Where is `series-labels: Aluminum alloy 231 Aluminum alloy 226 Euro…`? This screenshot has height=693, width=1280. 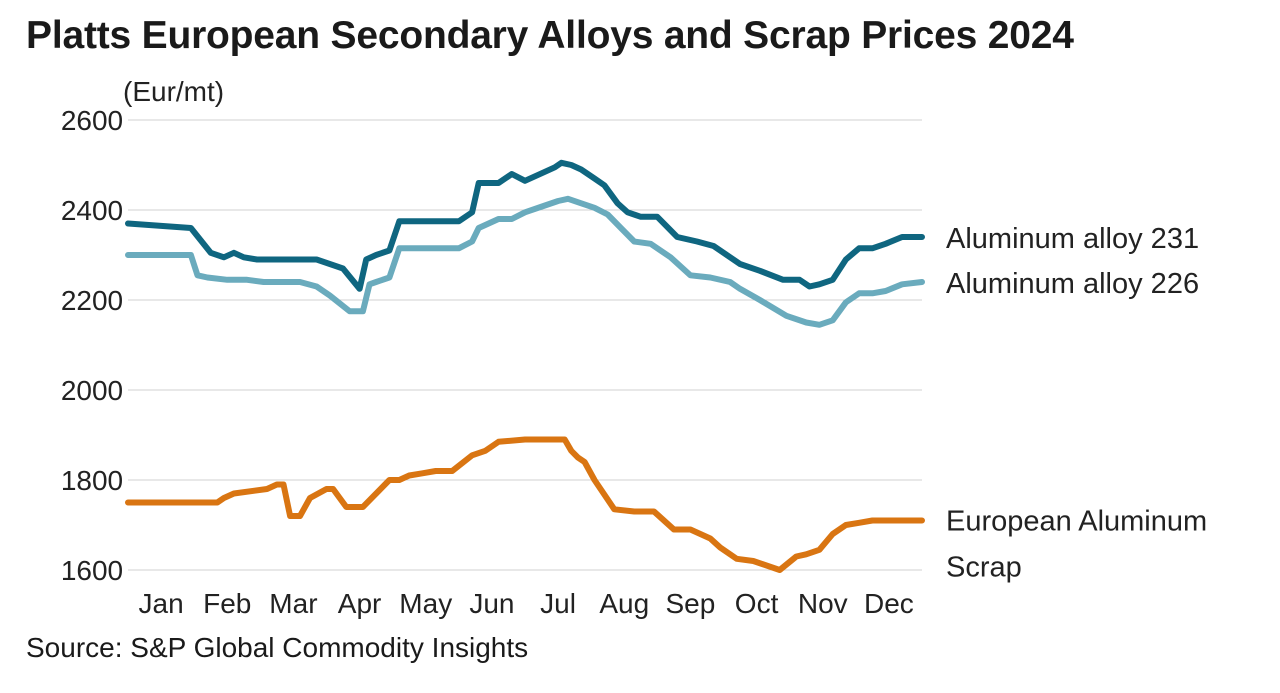
series-labels: Aluminum alloy 231 Aluminum alloy 226 Euro… is located at coordinates (1076, 403).